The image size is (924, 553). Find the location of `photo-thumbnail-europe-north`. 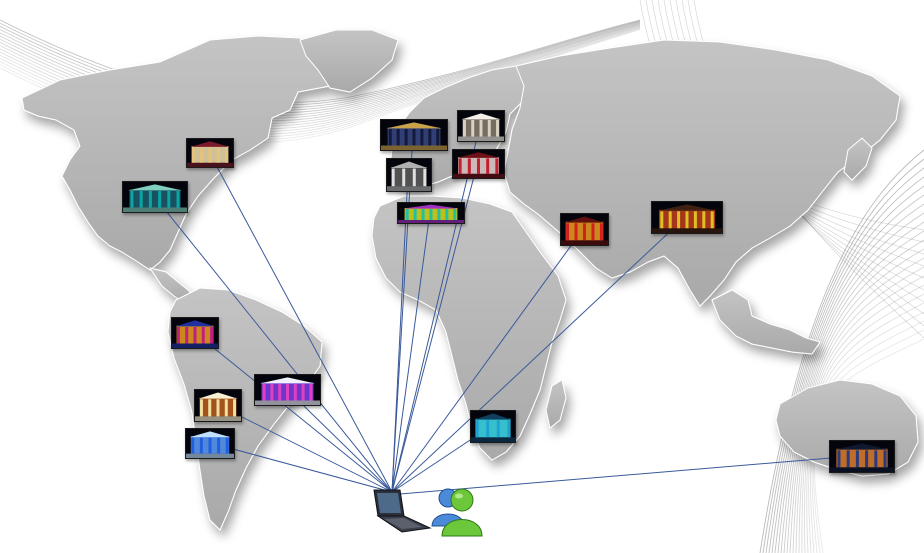

photo-thumbnail-europe-north is located at coordinates (414, 135).